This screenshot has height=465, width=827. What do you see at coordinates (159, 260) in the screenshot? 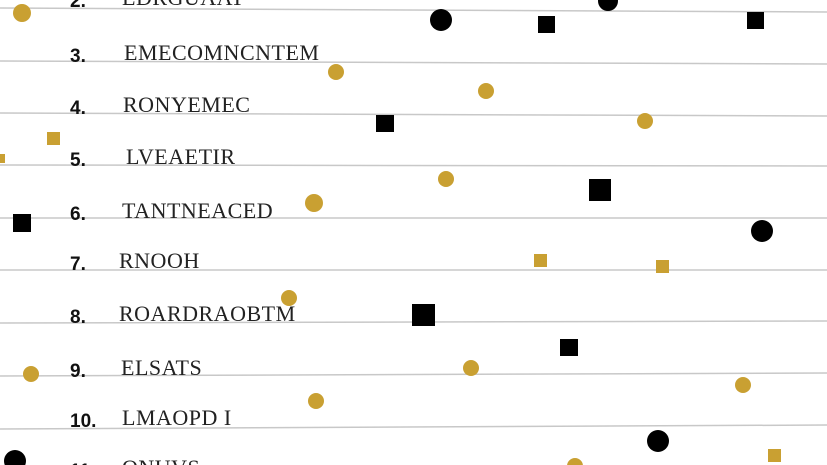
I see `item-text: RNOOH` at bounding box center [159, 260].